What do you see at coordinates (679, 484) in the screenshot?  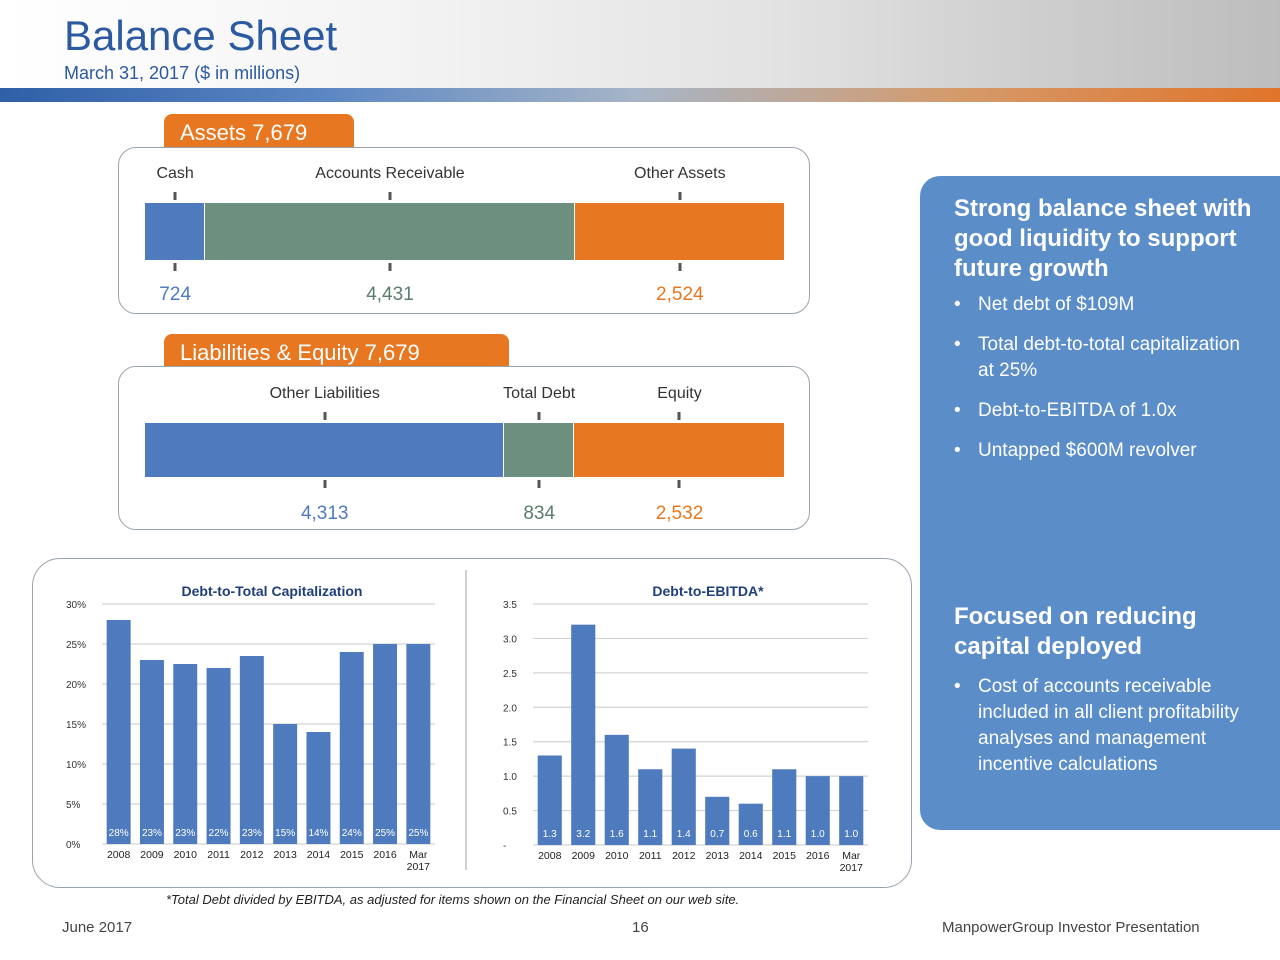 I see `segment-tick-equity-bottom` at bounding box center [679, 484].